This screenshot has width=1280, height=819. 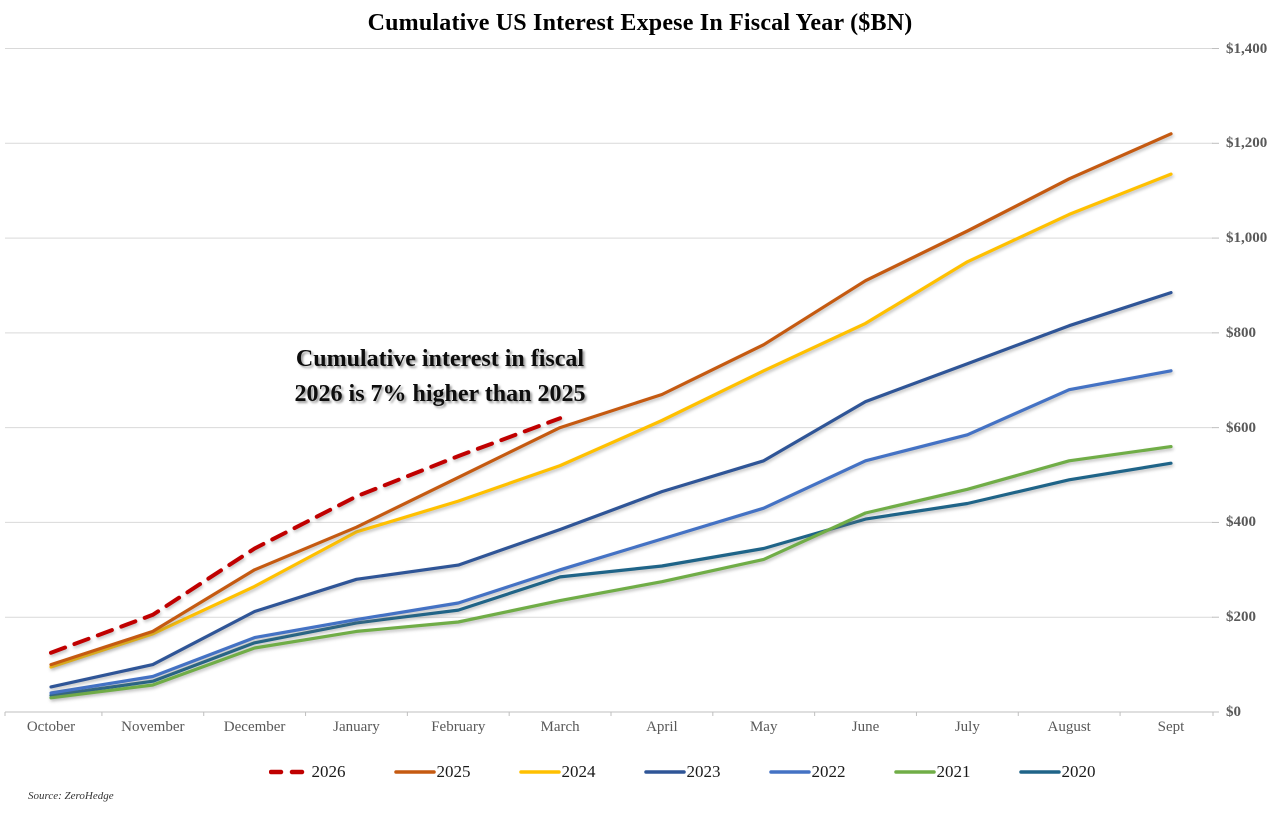 I want to click on annotation-line-1: Cumulative interest in fiscal, so click(x=440, y=359).